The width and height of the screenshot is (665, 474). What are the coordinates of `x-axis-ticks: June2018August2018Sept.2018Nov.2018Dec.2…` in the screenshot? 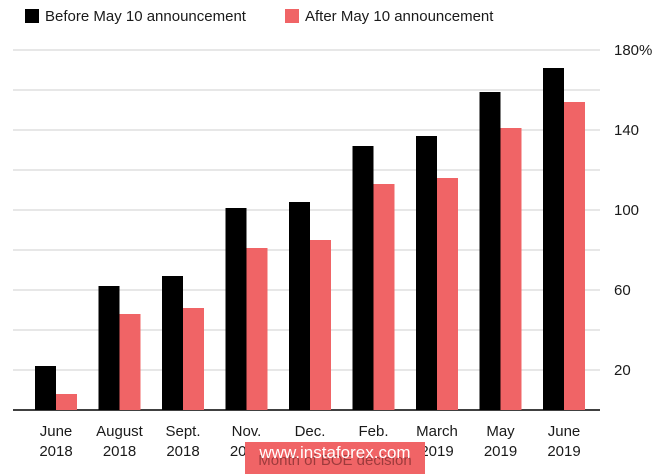 It's located at (309, 441).